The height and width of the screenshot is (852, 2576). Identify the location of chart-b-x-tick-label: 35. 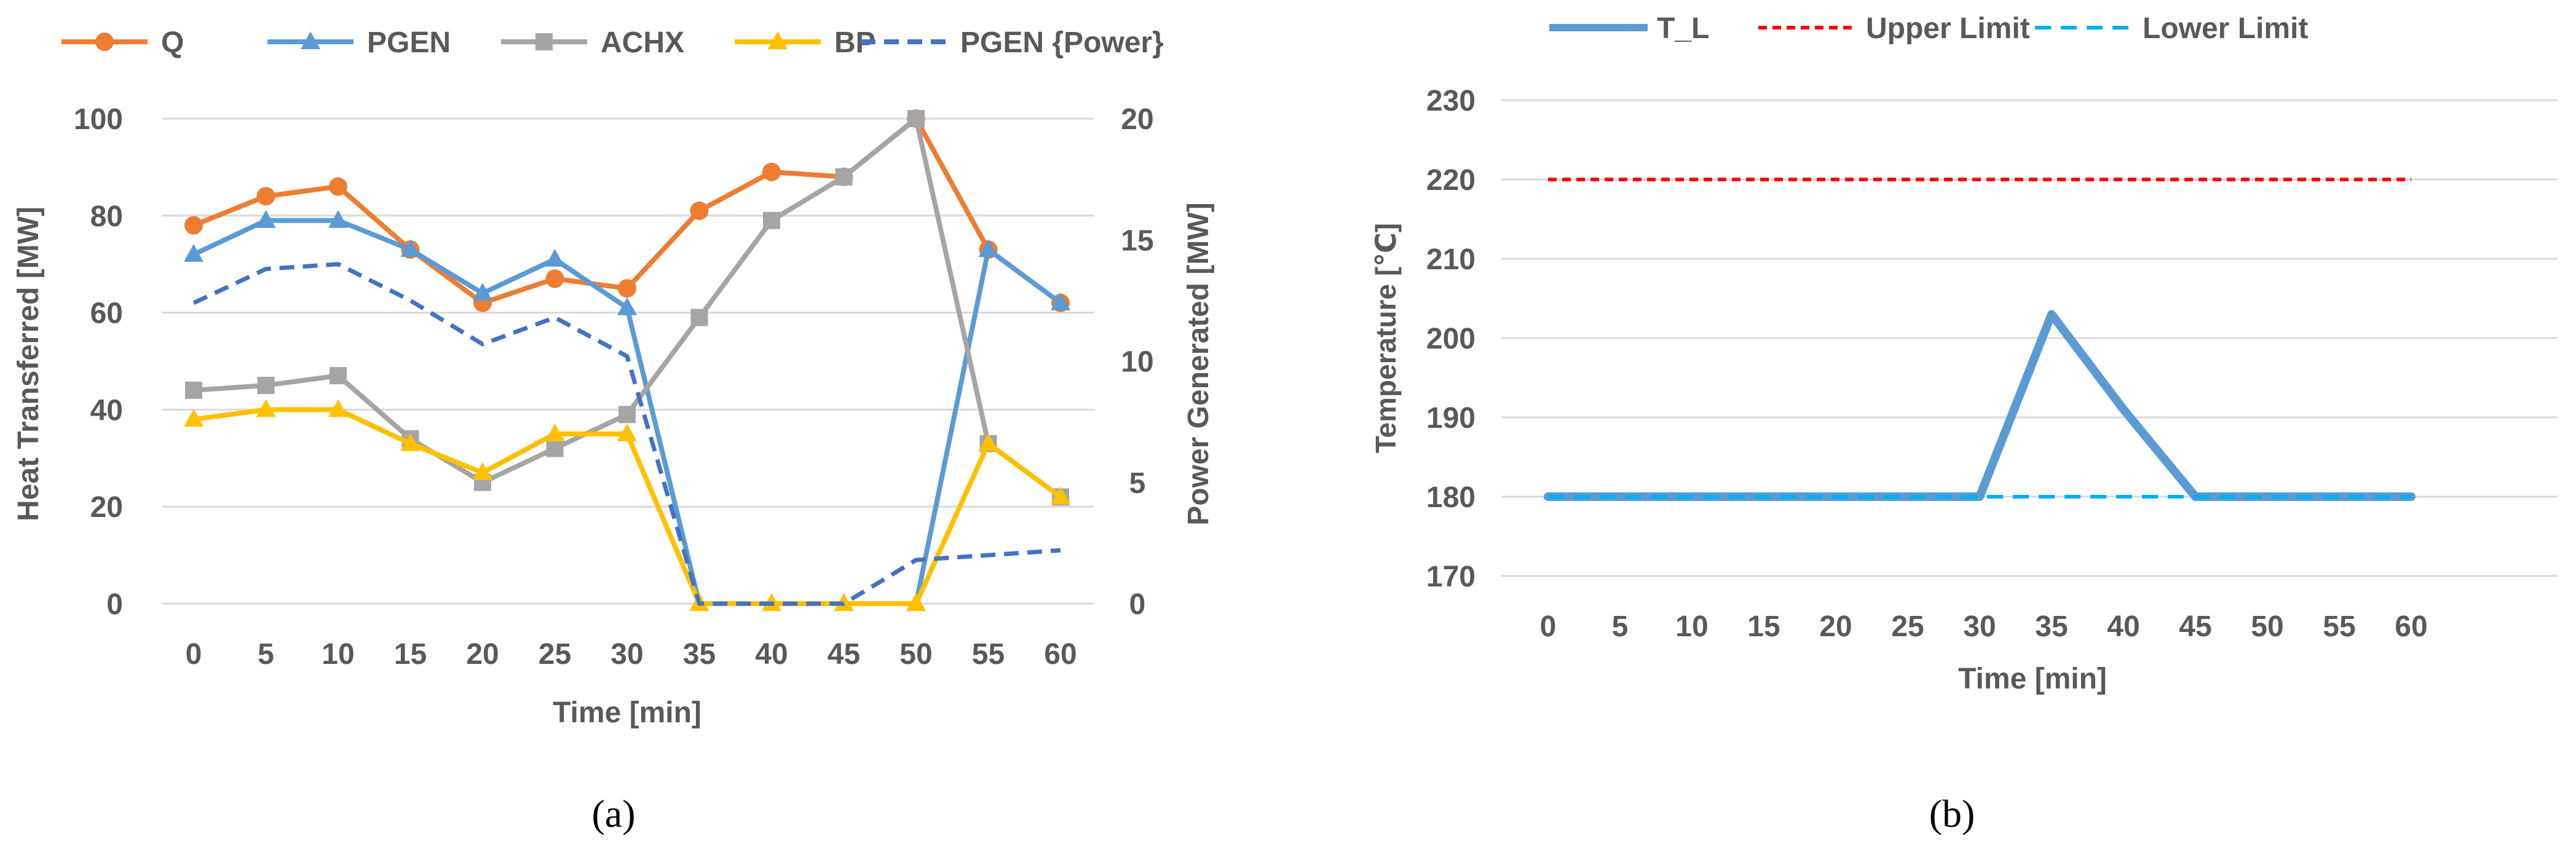
(2051, 626).